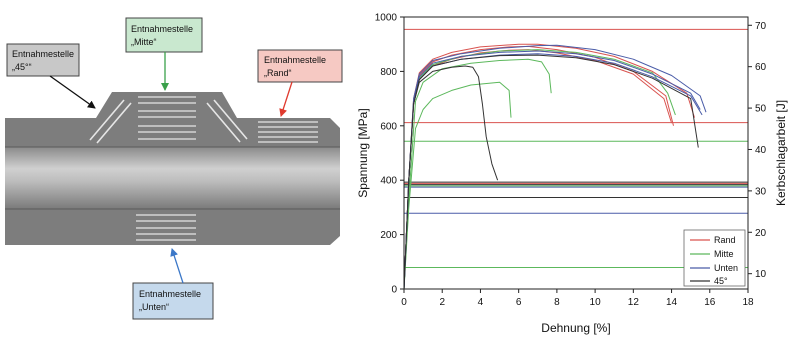  What do you see at coordinates (388, 235) in the screenshot?
I see `y-tick-label: 200` at bounding box center [388, 235].